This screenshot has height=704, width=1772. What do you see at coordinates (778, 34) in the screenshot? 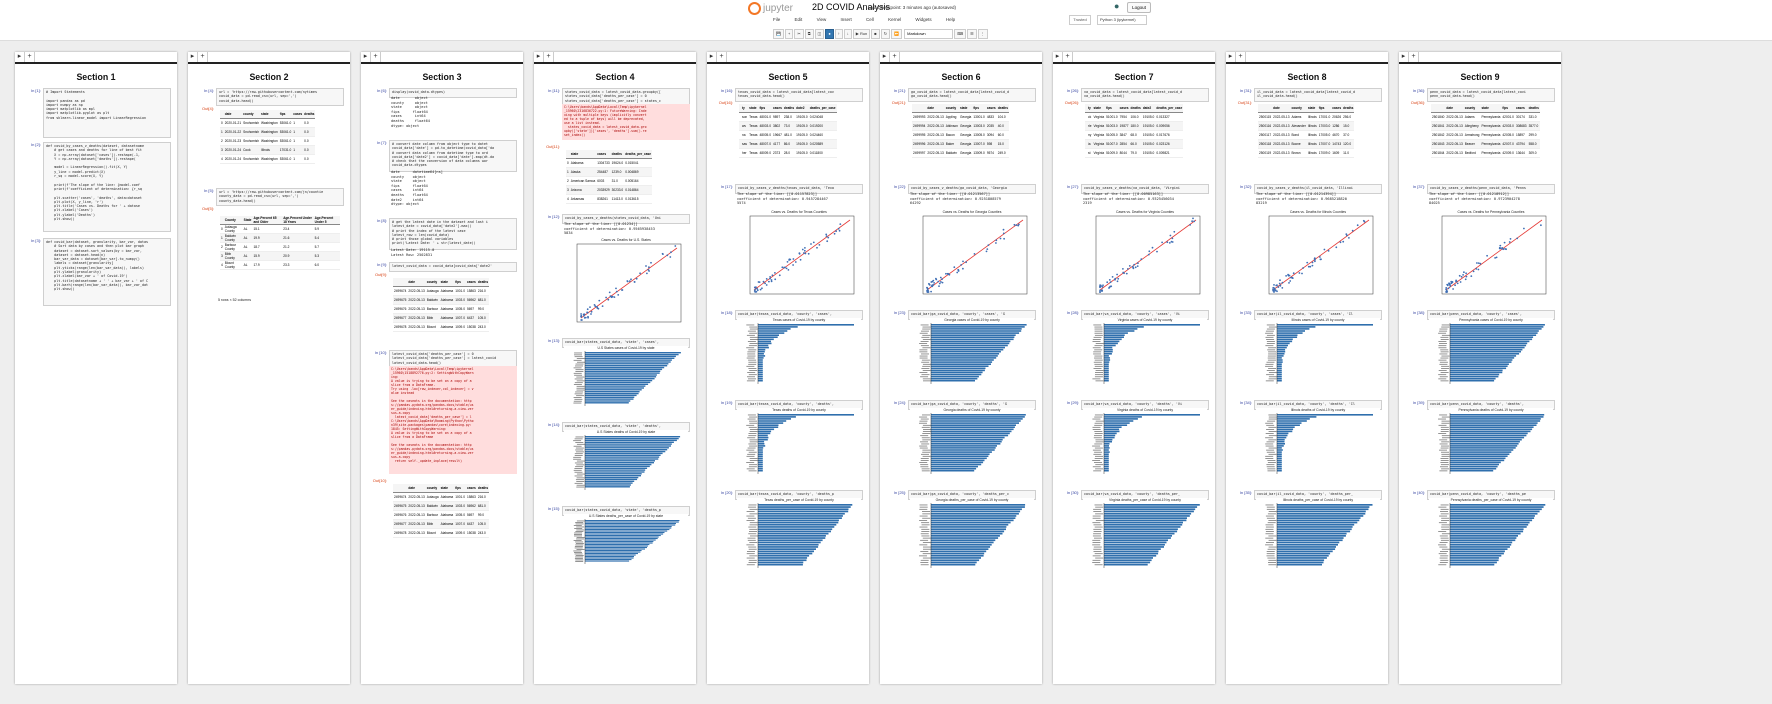
I see `save-icon: 💾` at bounding box center [778, 34].